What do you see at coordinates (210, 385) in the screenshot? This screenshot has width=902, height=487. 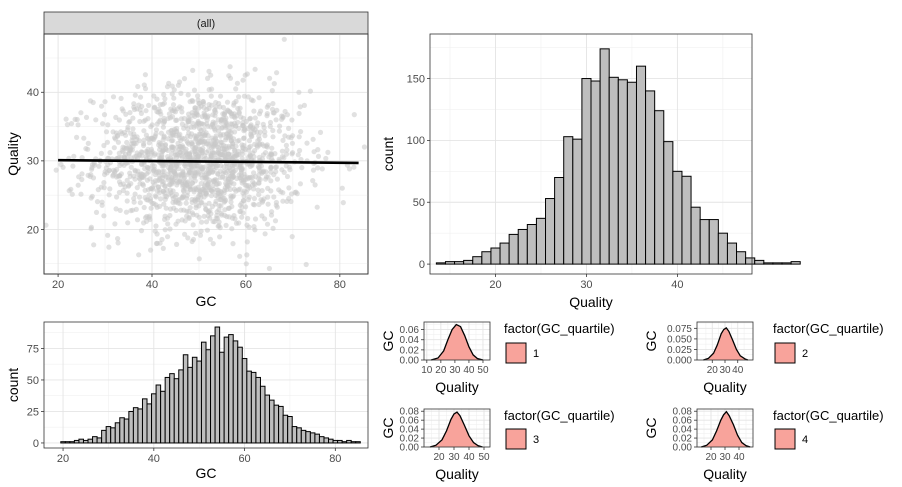 I see `marks-layer` at bounding box center [210, 385].